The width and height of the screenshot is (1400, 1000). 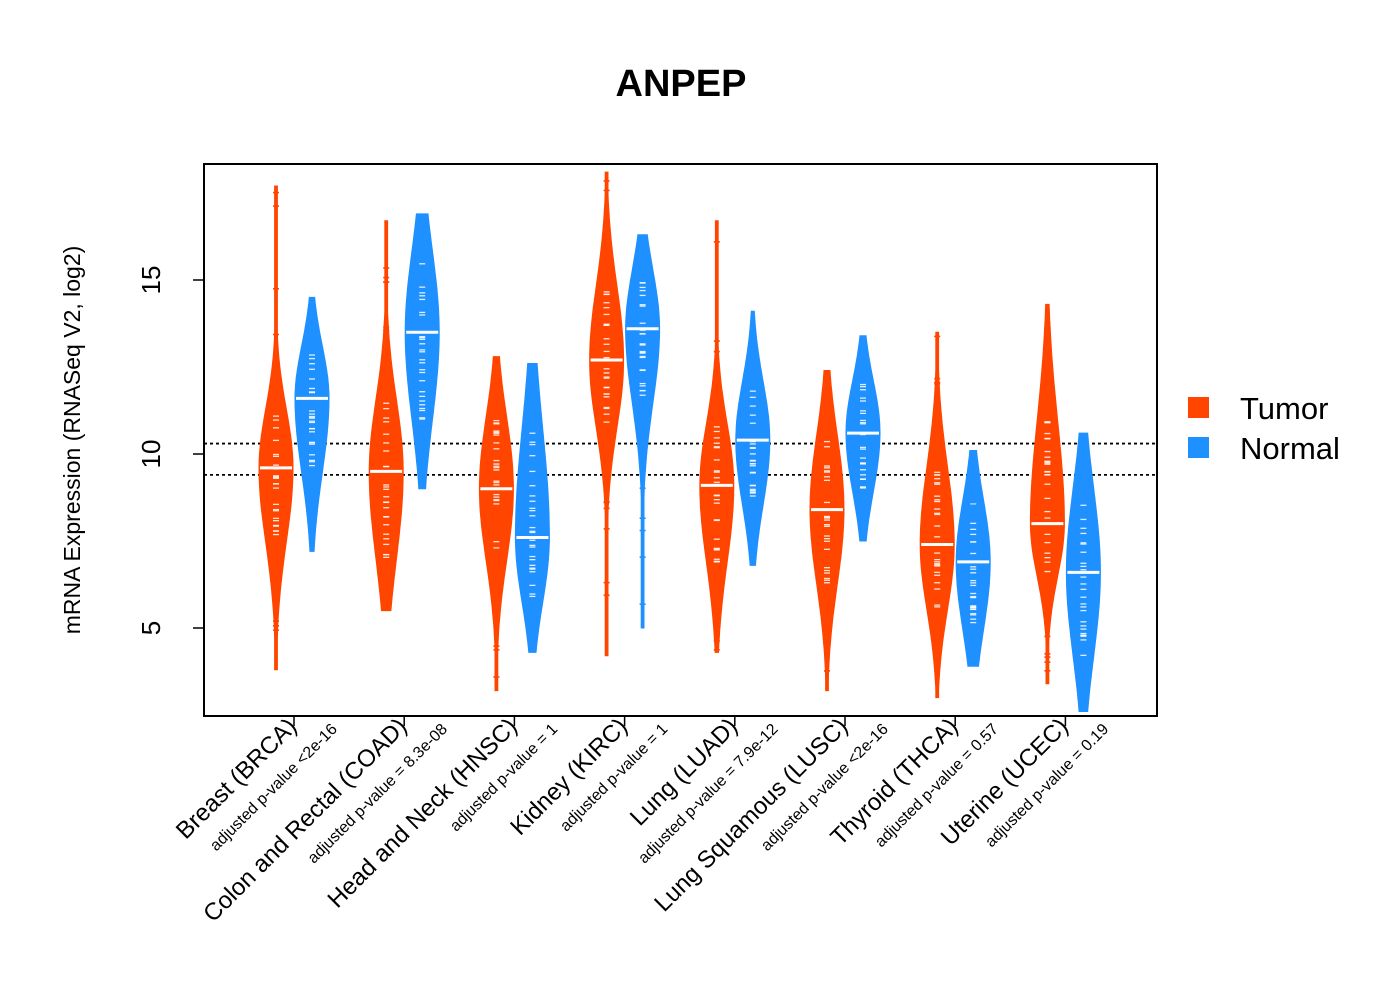 I want to click on y-tick-label-2: 10, so click(x=151, y=454).